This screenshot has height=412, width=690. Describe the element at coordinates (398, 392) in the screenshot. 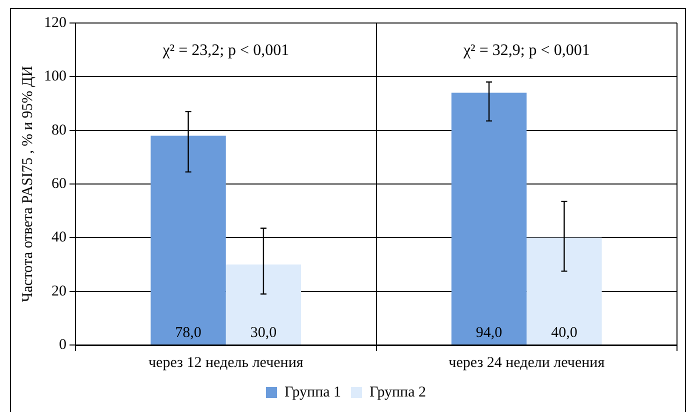

I see `legend-label: Группа 2` at that location.